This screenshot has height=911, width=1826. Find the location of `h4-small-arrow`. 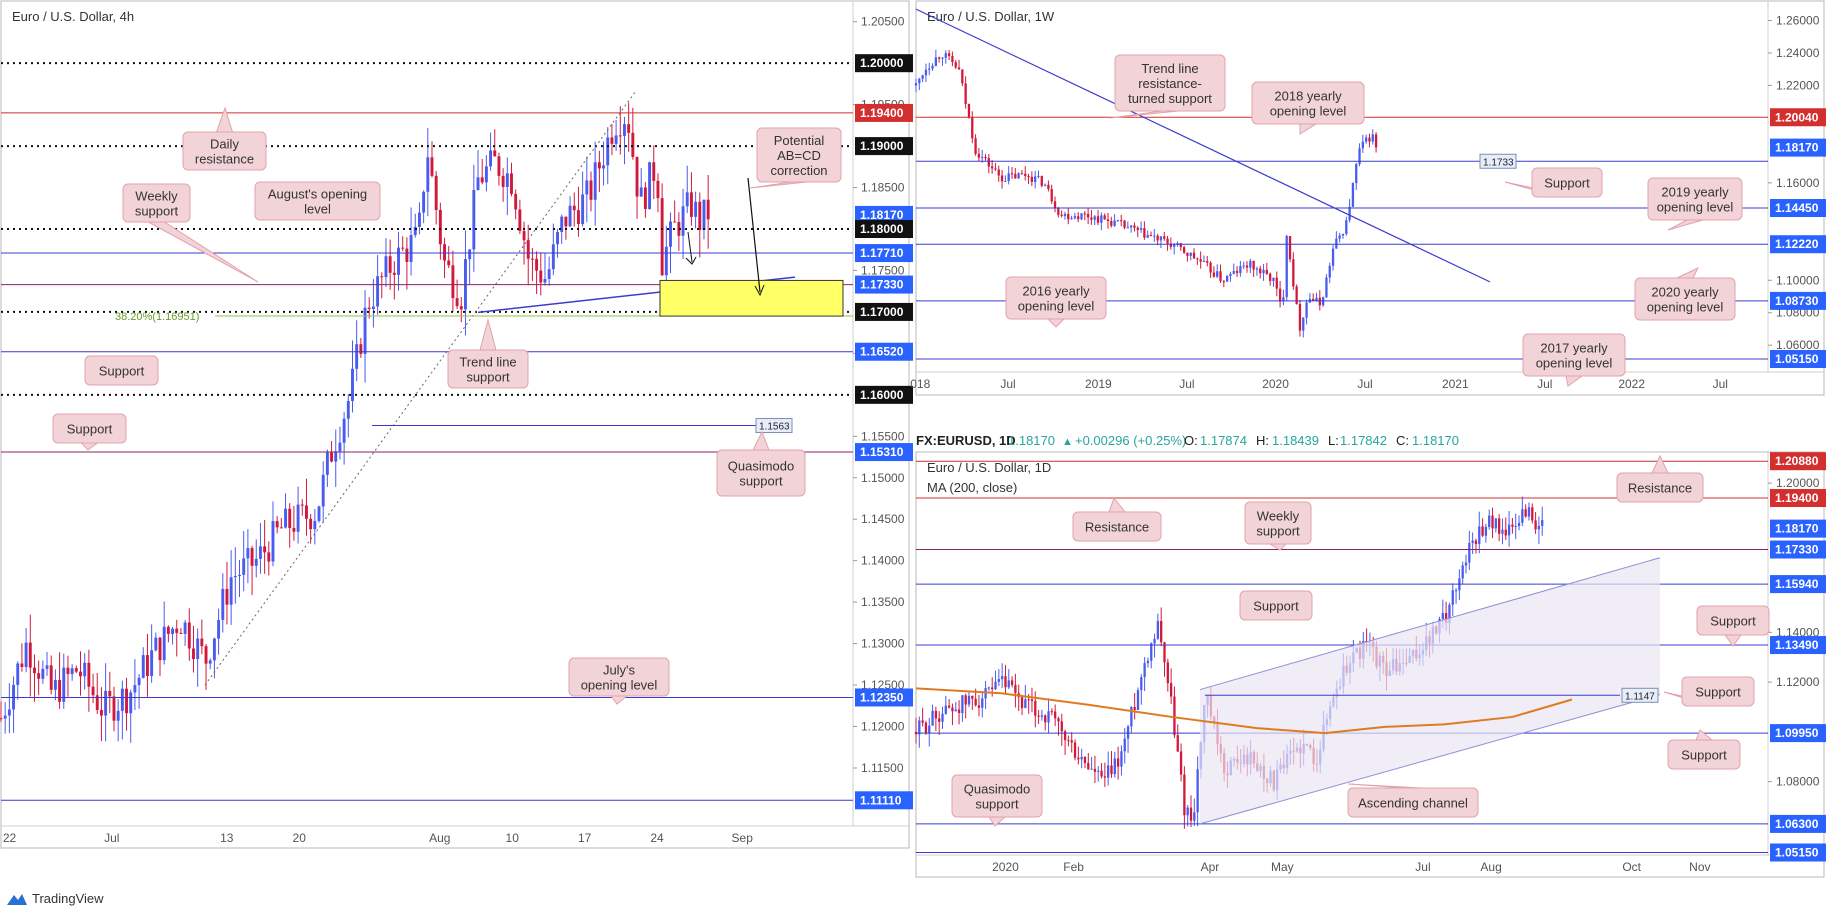

h4-small-arrow is located at coordinates (690, 247).